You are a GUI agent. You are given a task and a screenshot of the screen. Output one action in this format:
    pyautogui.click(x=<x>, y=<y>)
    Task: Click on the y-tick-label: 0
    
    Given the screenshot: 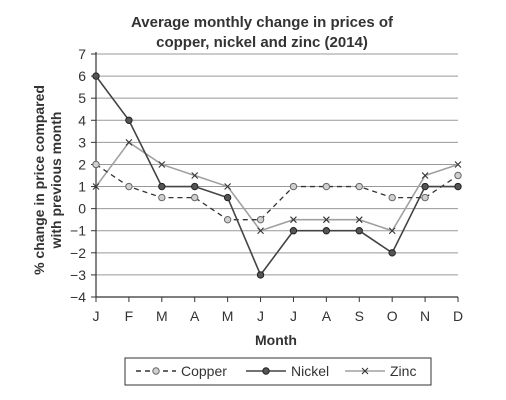 What is the action you would take?
    pyautogui.click(x=82, y=209)
    